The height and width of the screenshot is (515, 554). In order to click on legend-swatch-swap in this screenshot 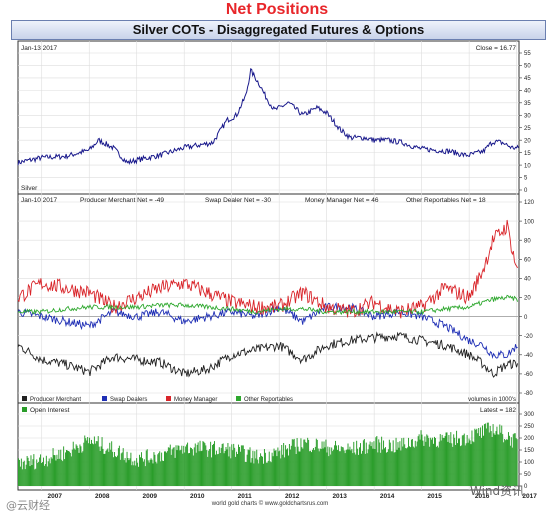, I will do `click(104, 398)`.